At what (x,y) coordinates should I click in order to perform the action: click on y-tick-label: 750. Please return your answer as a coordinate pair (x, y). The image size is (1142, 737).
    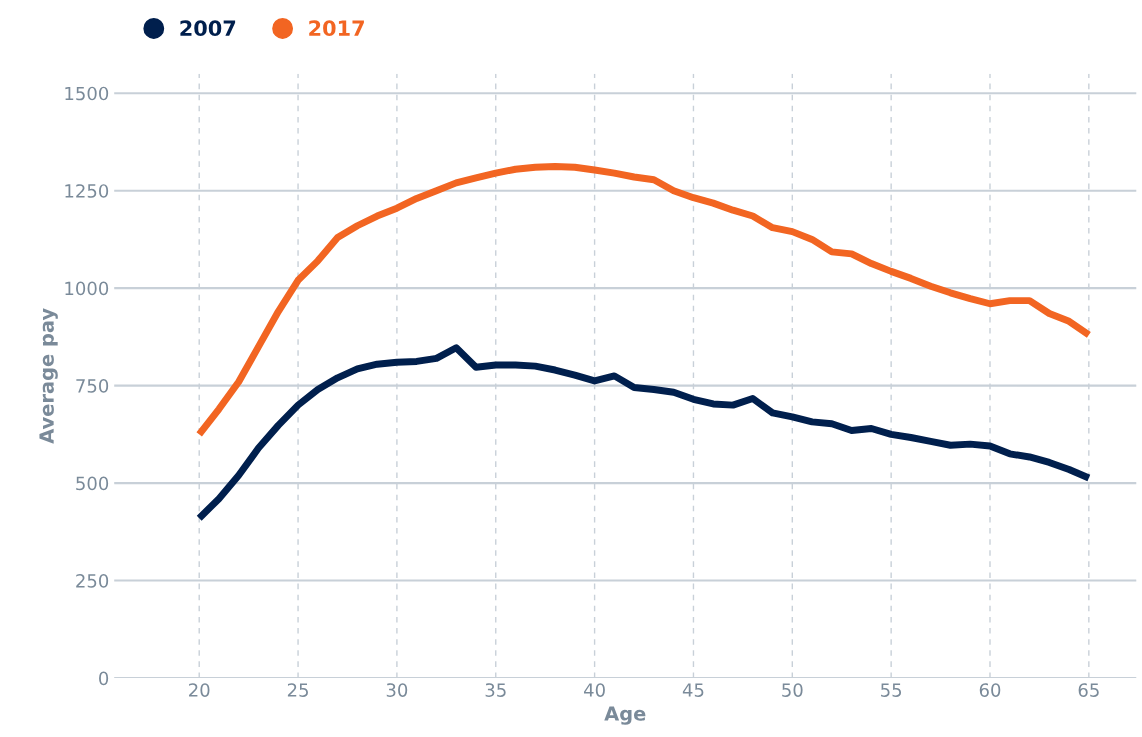
    Looking at the image, I should click on (92, 386).